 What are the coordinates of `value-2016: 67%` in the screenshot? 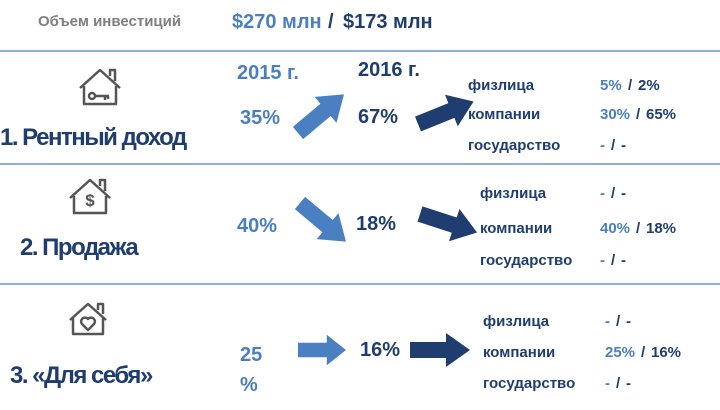 It's located at (378, 117).